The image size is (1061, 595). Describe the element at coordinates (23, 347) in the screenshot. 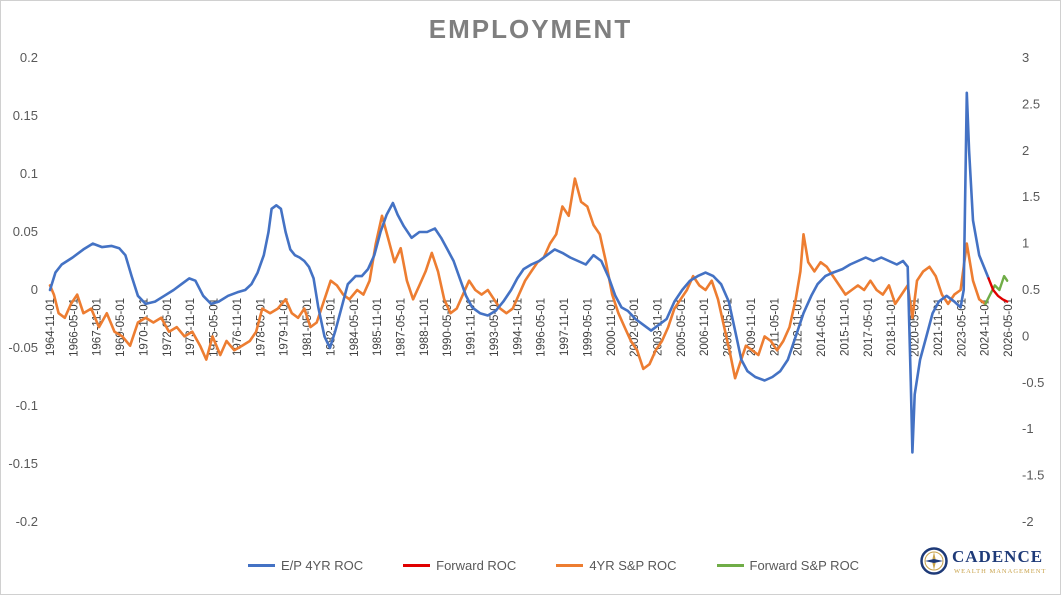

I see `left-tick-label-5: -0.05` at that location.